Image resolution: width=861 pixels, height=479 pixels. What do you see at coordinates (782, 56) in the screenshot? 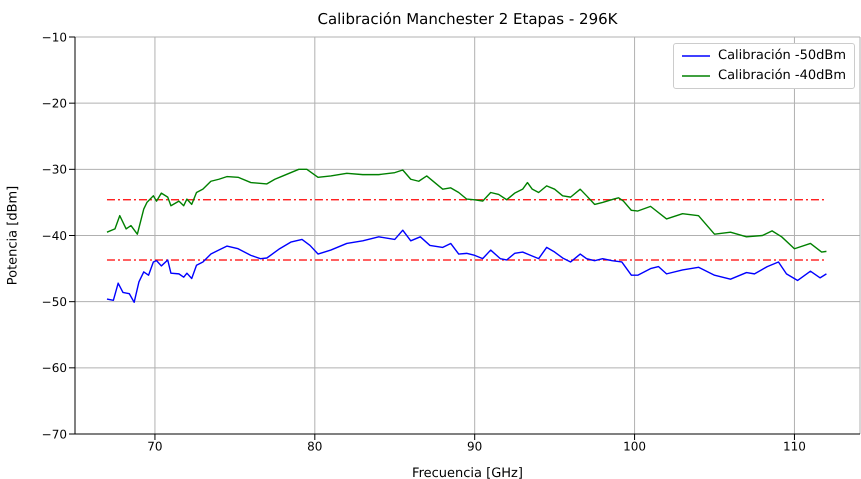
I see `legend-label: Calibración -50dBm` at bounding box center [782, 56].